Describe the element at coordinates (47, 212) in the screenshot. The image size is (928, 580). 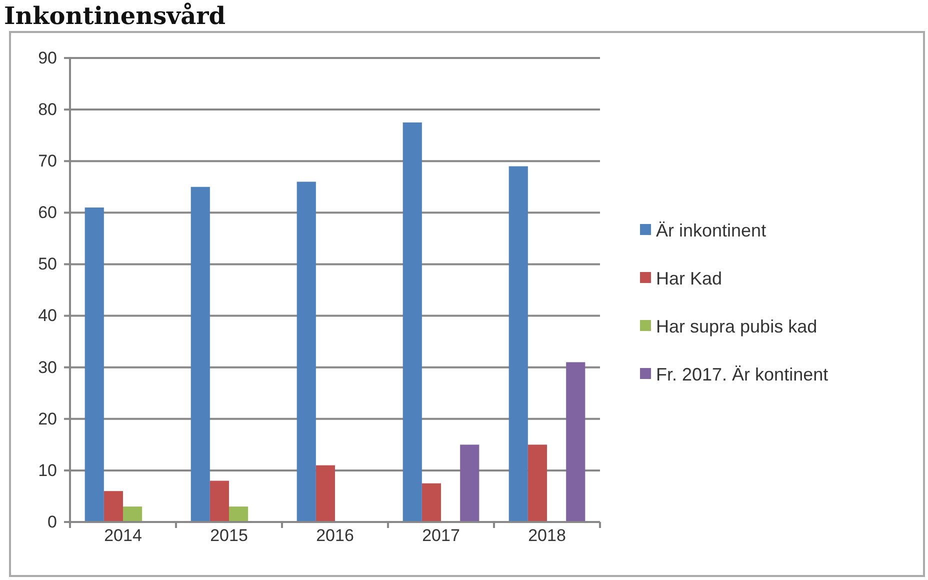
I see `y-tick-label: 60` at that location.